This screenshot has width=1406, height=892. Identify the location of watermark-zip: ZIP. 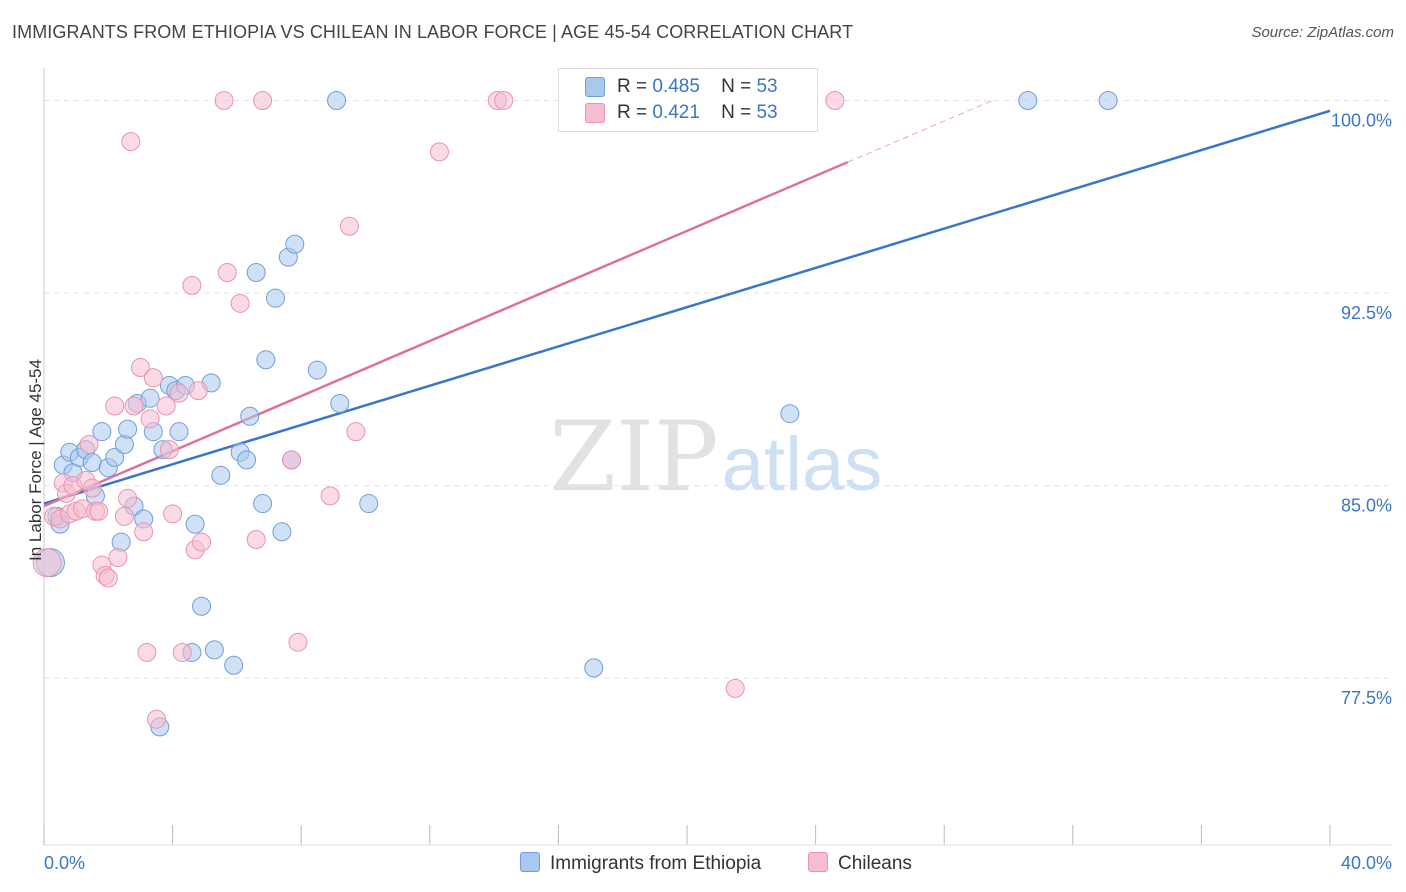
(633, 457).